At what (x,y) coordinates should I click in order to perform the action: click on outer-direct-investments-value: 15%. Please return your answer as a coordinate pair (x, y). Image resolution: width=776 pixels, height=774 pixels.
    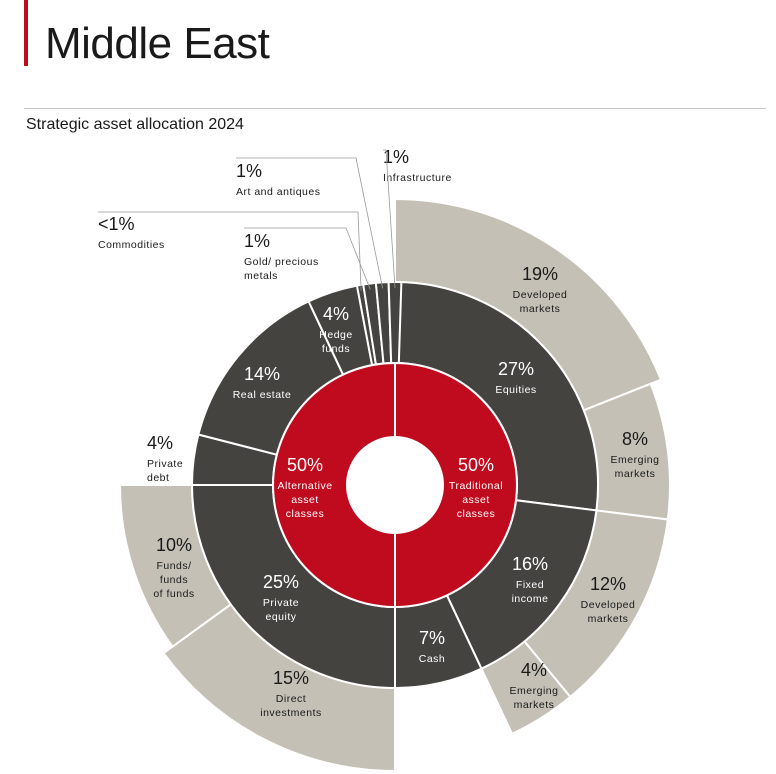
    Looking at the image, I should click on (291, 678).